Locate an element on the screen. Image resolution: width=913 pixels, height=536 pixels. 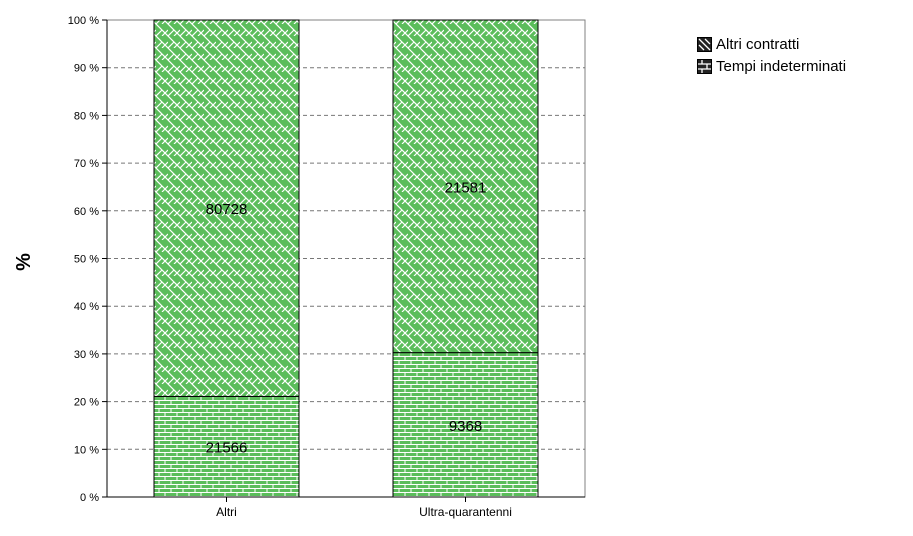
legend: Altri contratti Tempi indeterminati is located at coordinates (771, 55).